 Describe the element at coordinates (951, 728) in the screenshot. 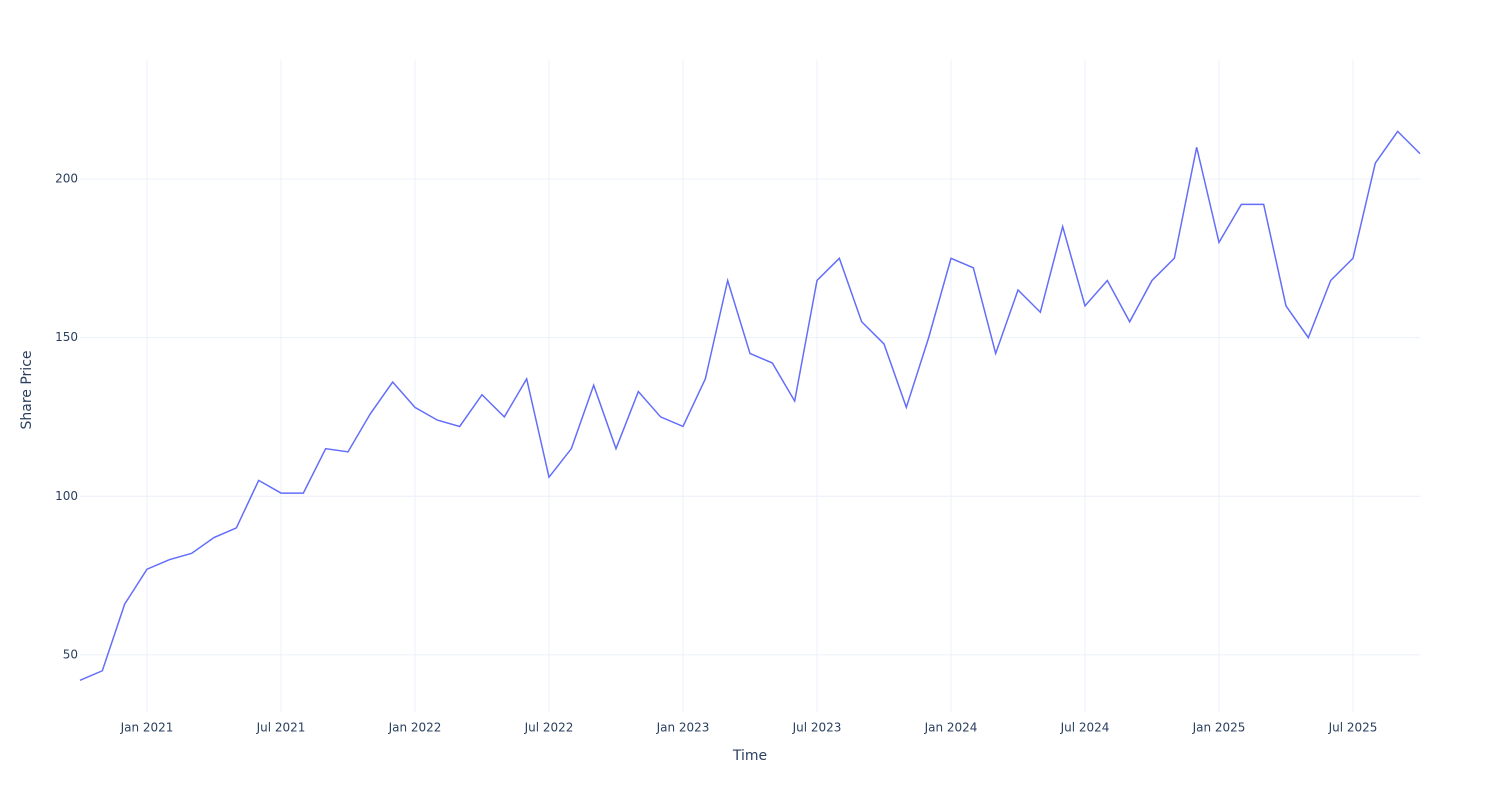

I see `x-tick-label: Jan 2024` at that location.